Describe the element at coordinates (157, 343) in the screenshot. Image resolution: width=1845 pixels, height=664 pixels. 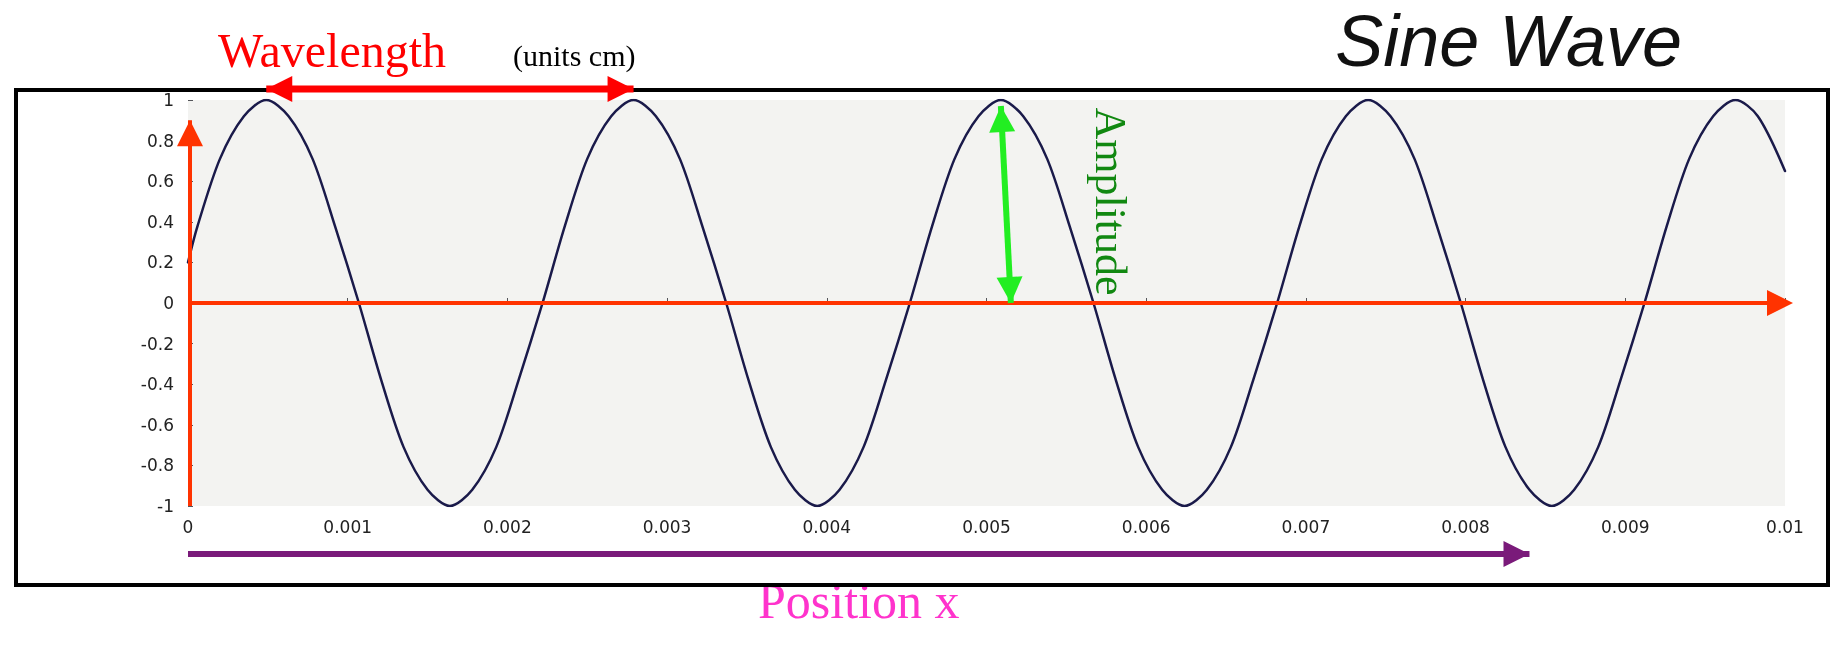
I see `y-tick-label: -0.2` at that location.